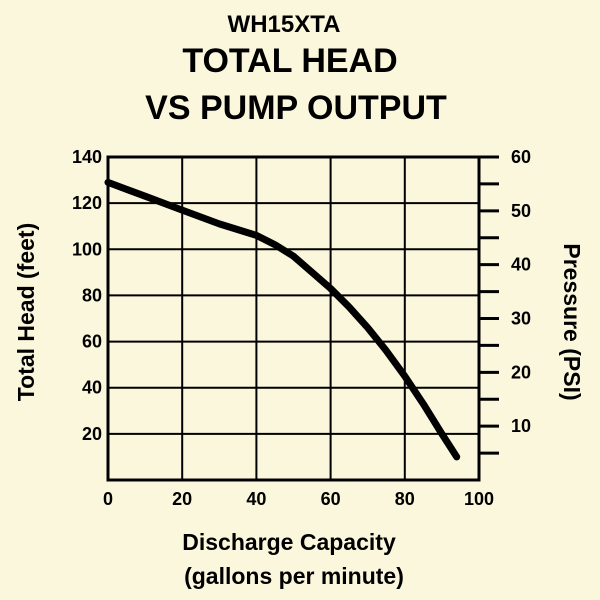 Image resolution: width=600 pixels, height=600 pixels. I want to click on x-tick-label-0: 0, so click(108, 499).